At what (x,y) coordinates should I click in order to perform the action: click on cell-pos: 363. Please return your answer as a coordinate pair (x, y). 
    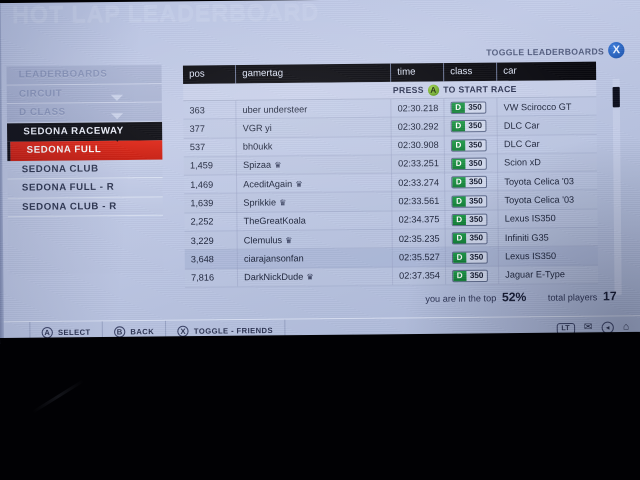
    Looking at the image, I should click on (210, 110).